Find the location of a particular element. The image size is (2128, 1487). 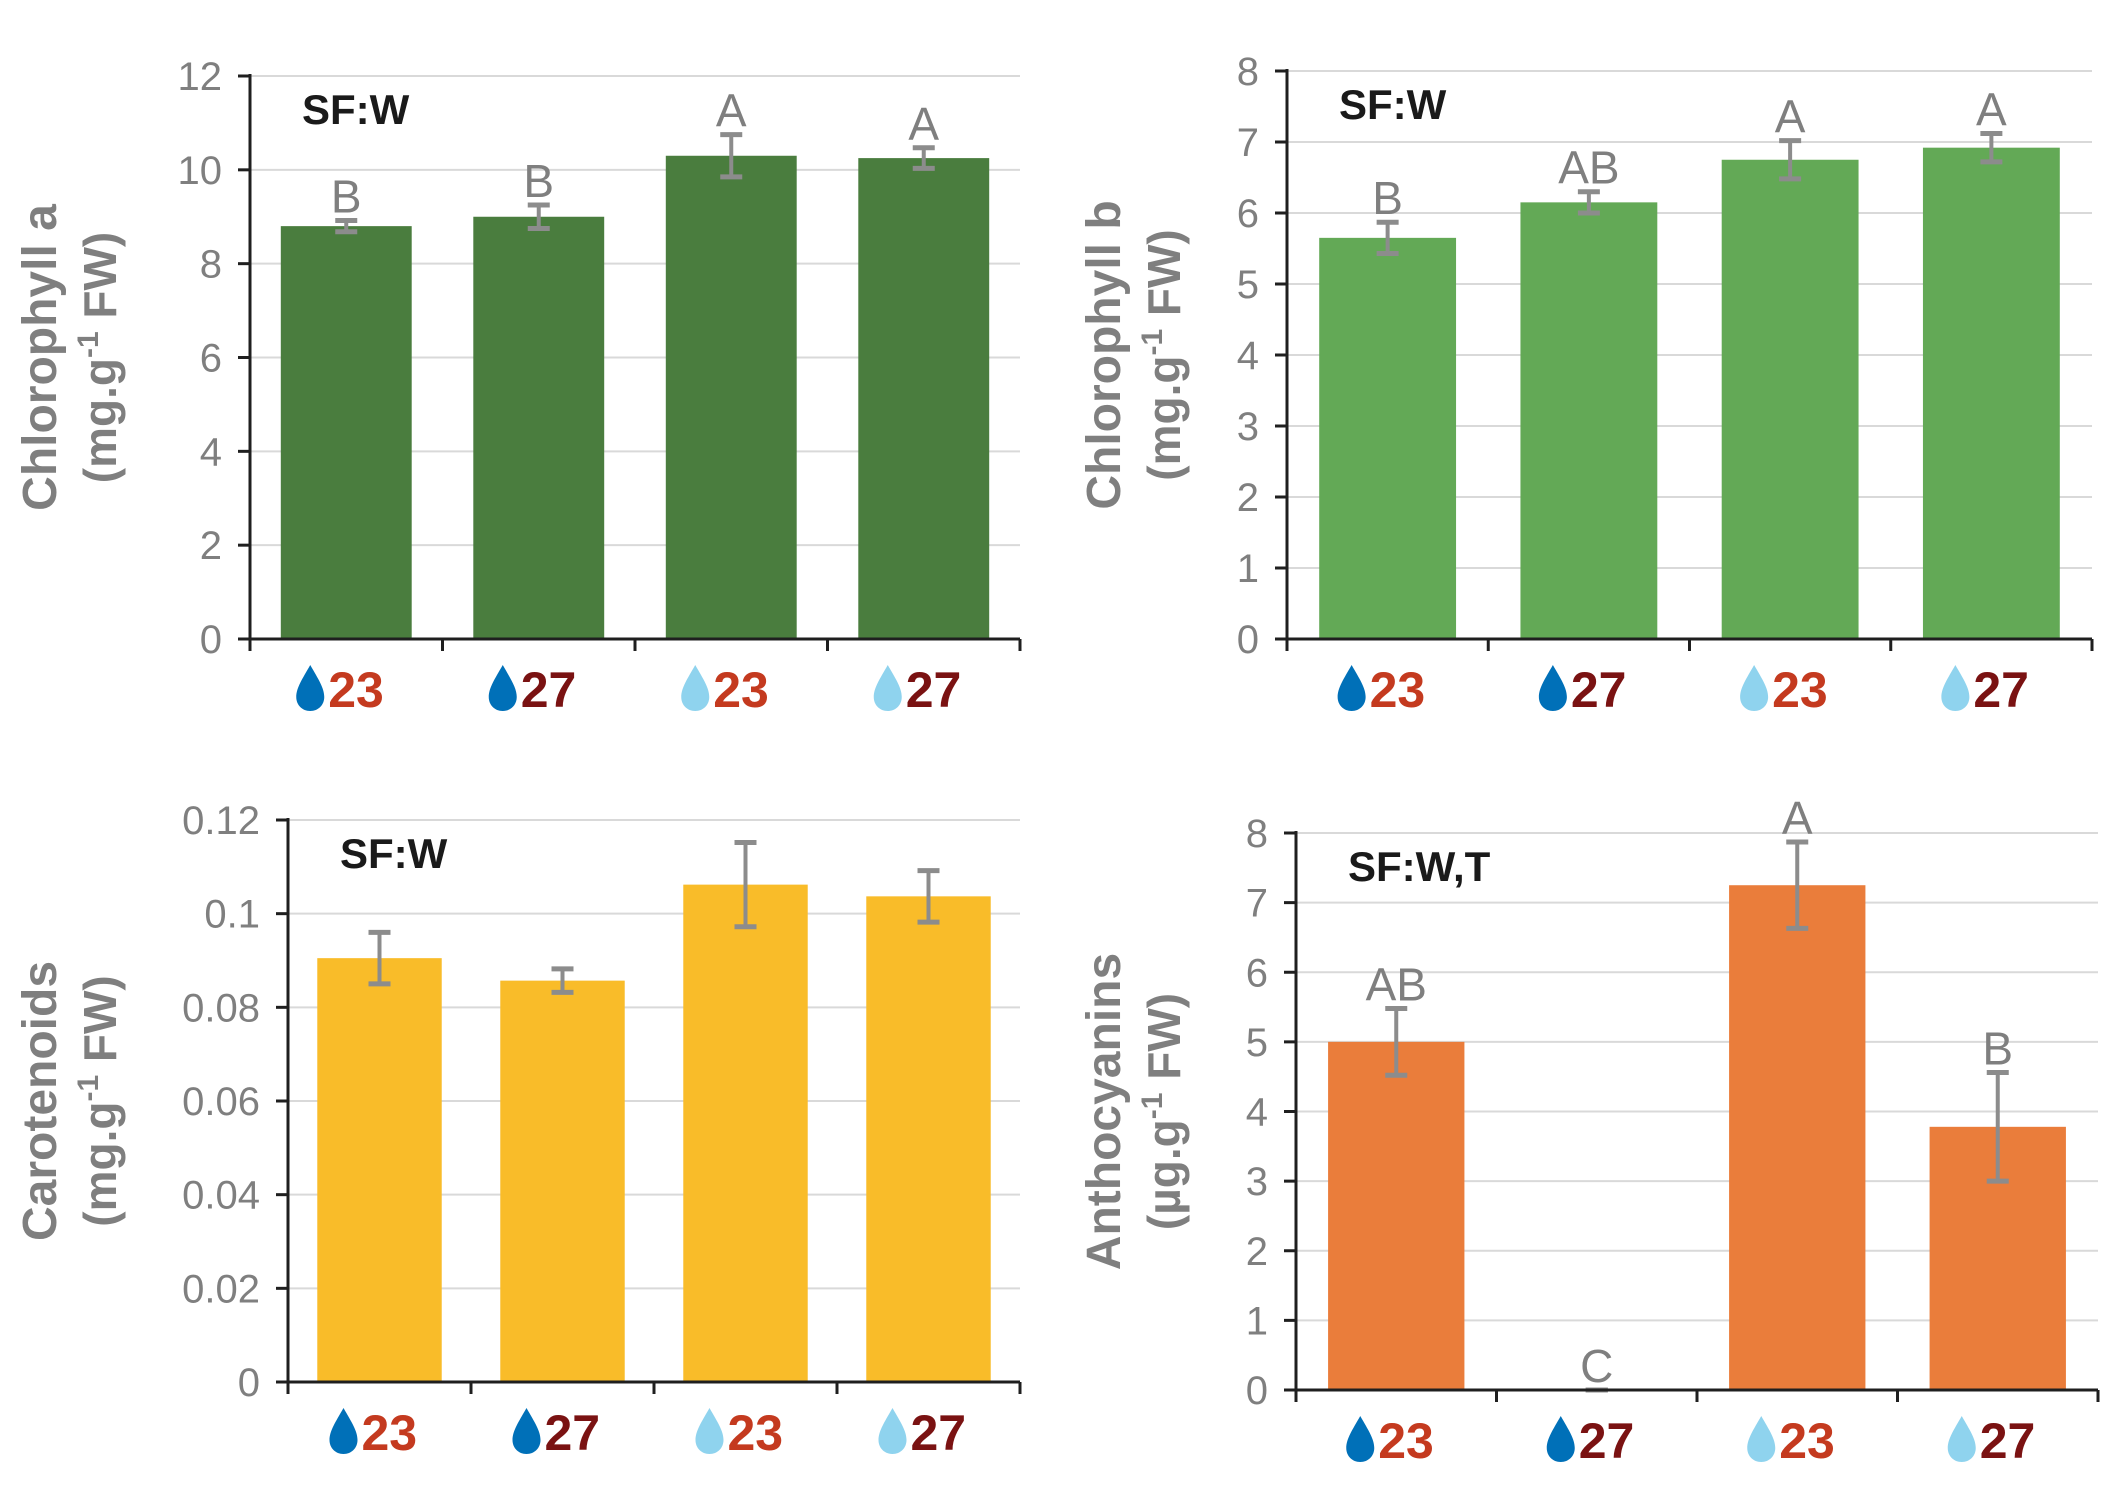

y-tick-label: 0.1 is located at coordinates (232, 915).